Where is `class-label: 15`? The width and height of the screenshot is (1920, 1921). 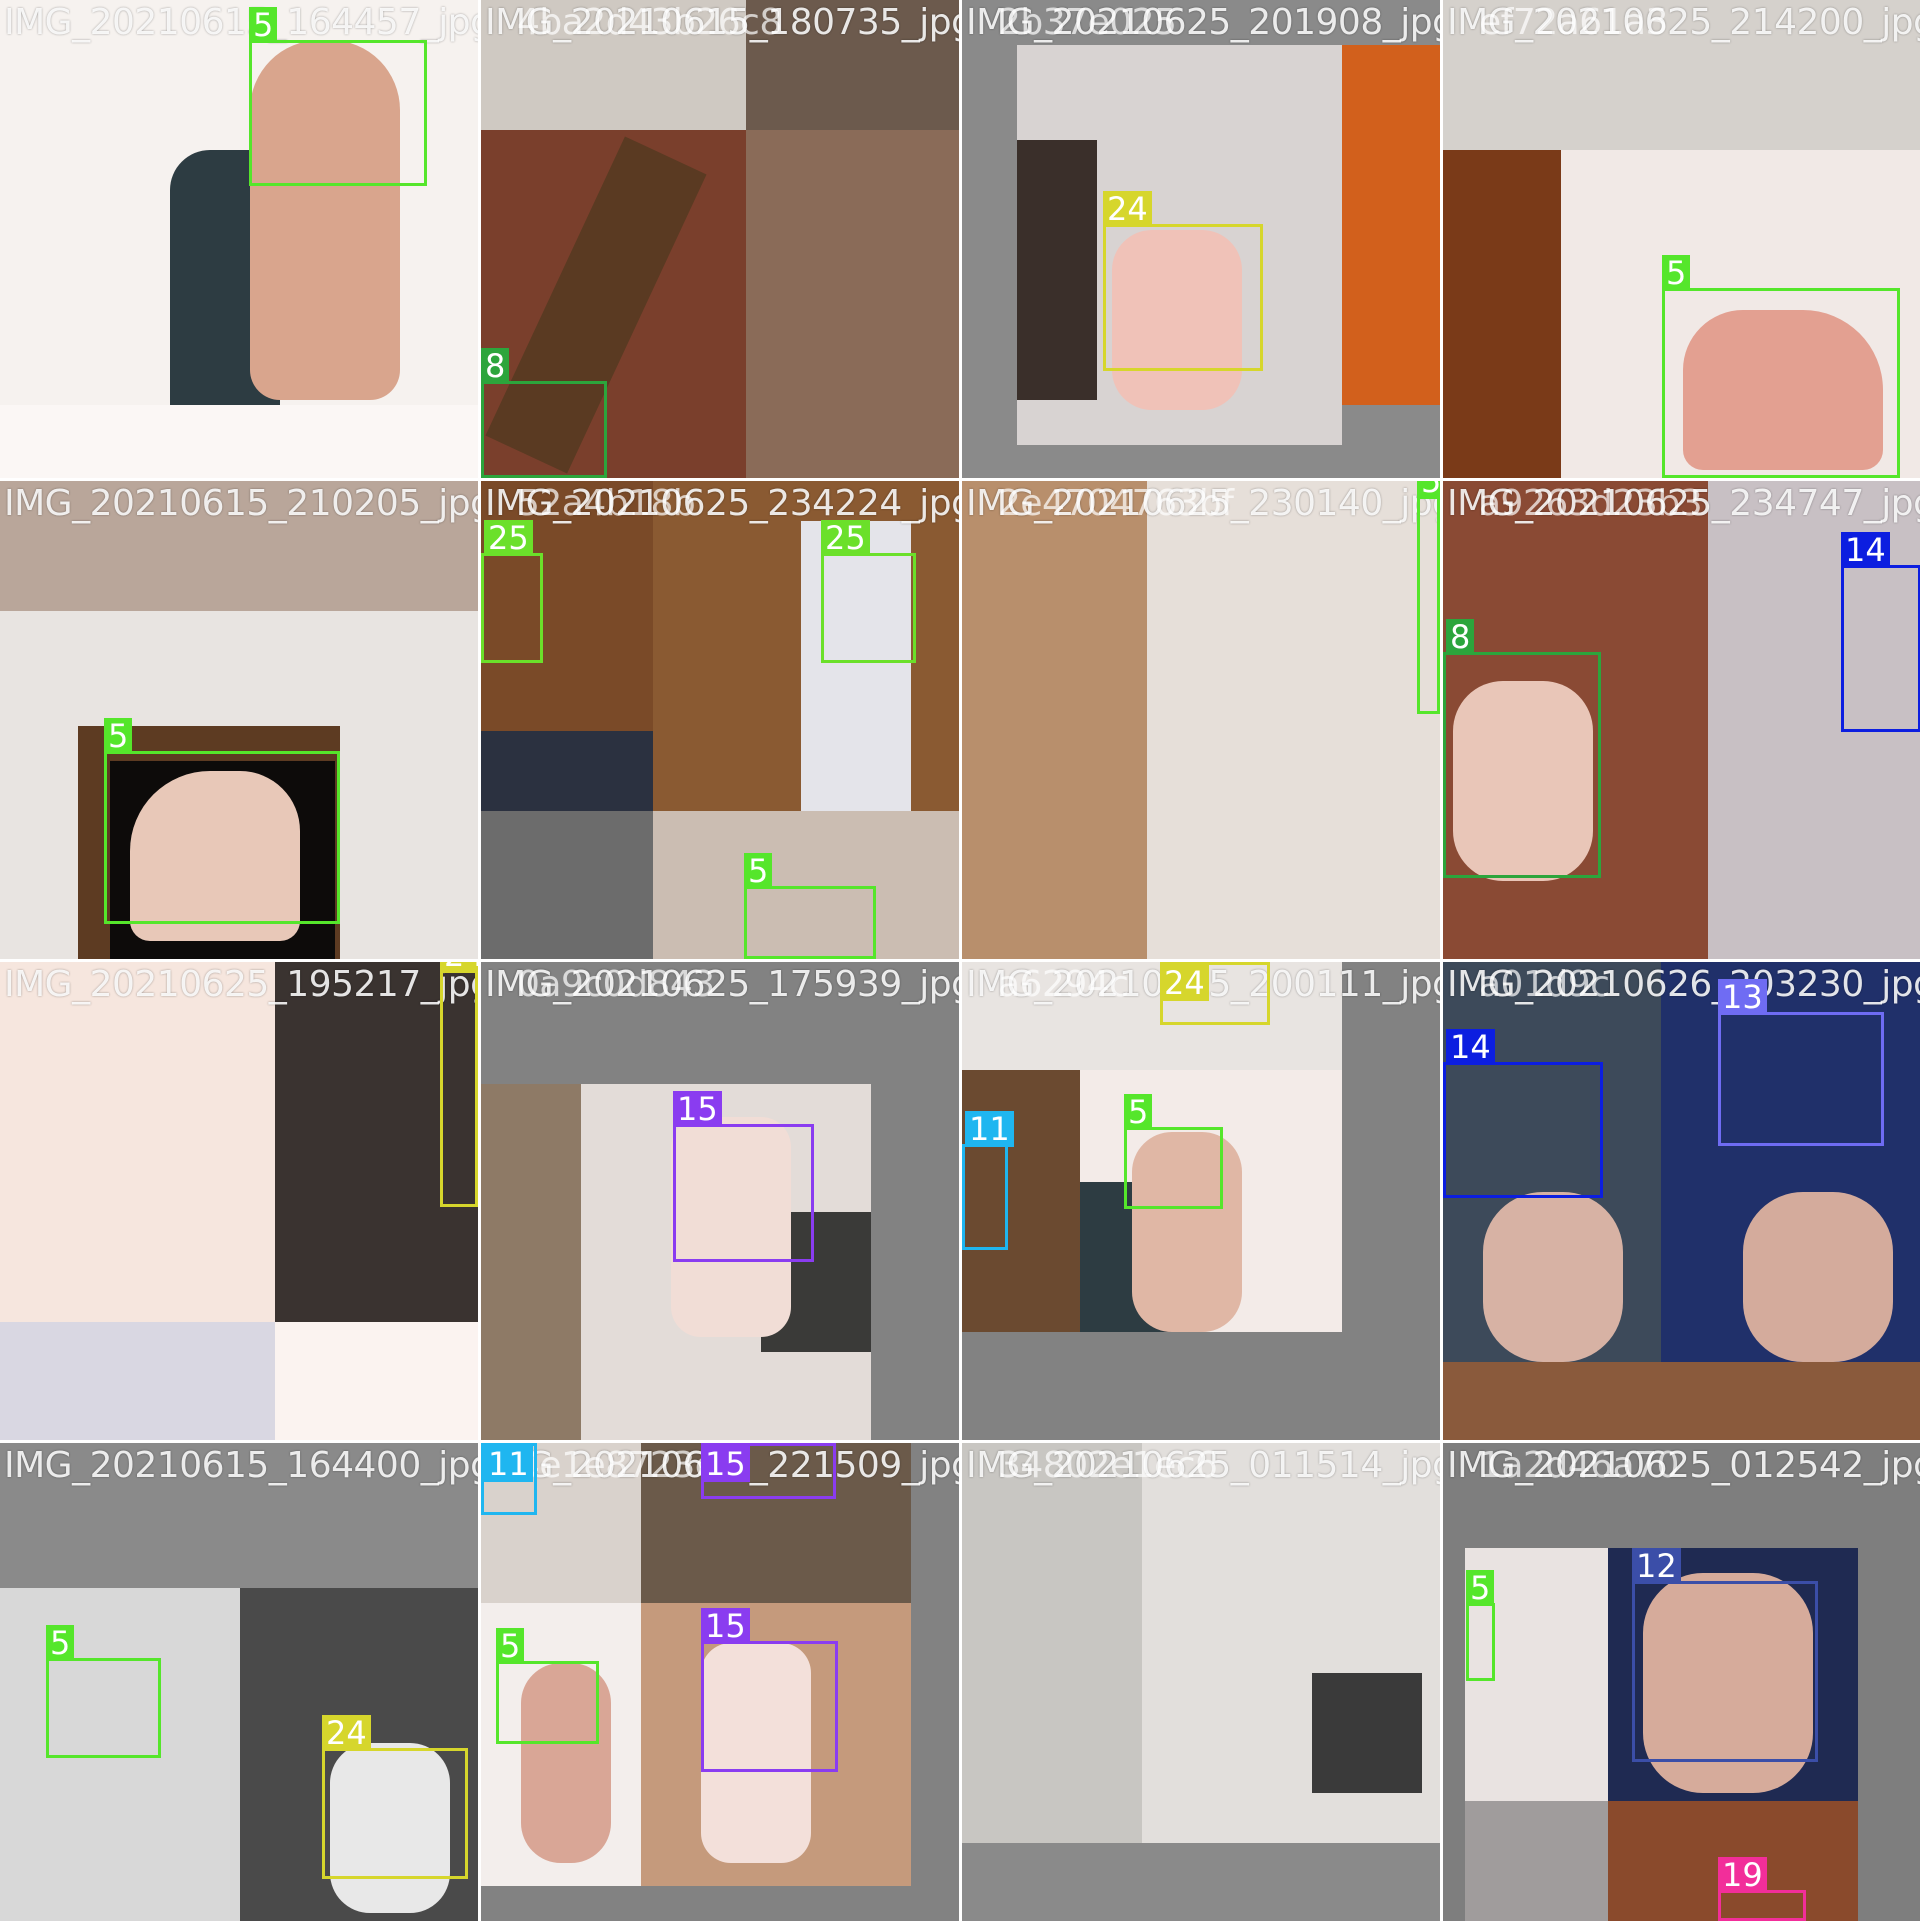 class-label: 15 is located at coordinates (697, 1109).